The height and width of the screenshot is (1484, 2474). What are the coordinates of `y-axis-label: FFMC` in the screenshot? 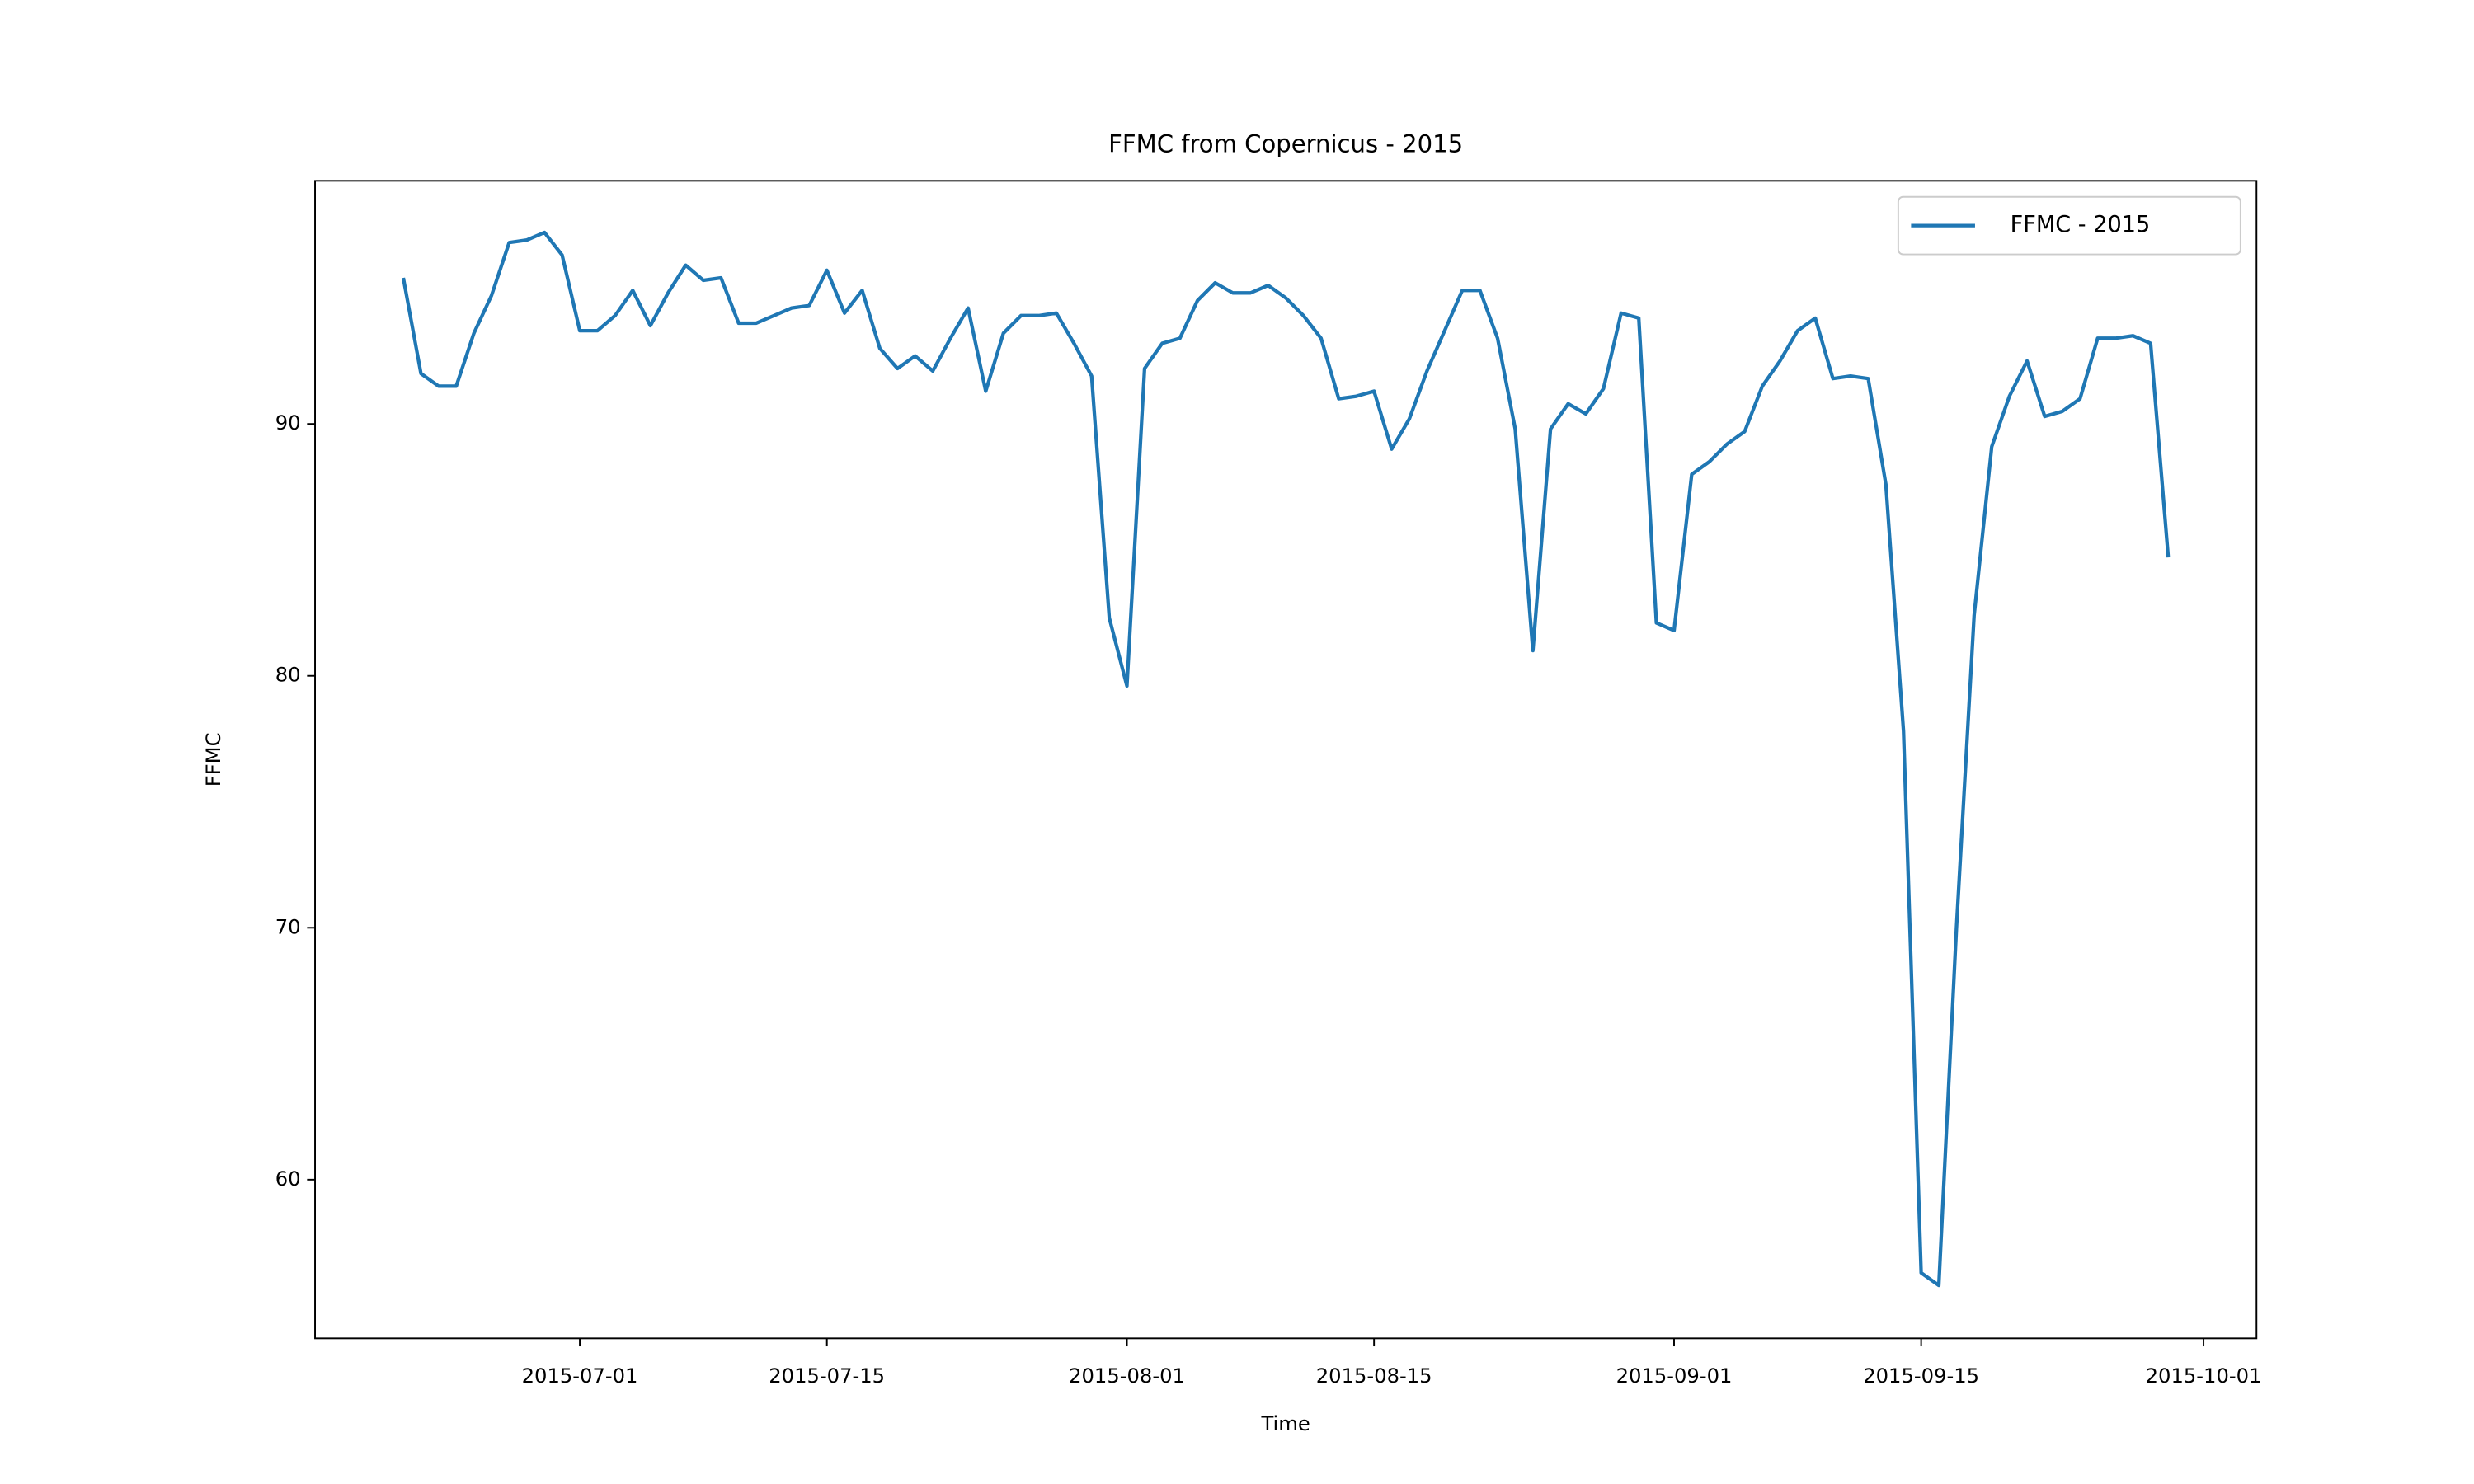 It's located at (213, 759).